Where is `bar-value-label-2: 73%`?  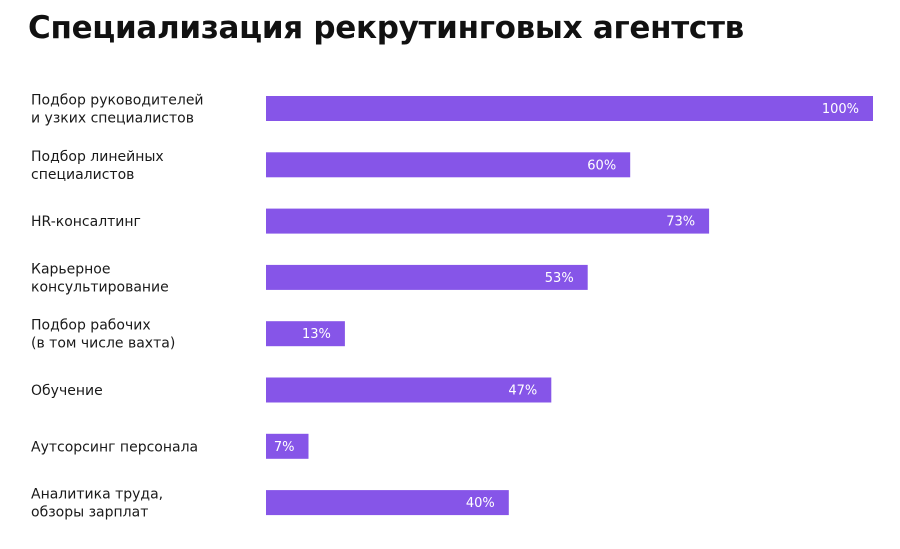
bar-value-label-2: 73% is located at coordinates (680, 222).